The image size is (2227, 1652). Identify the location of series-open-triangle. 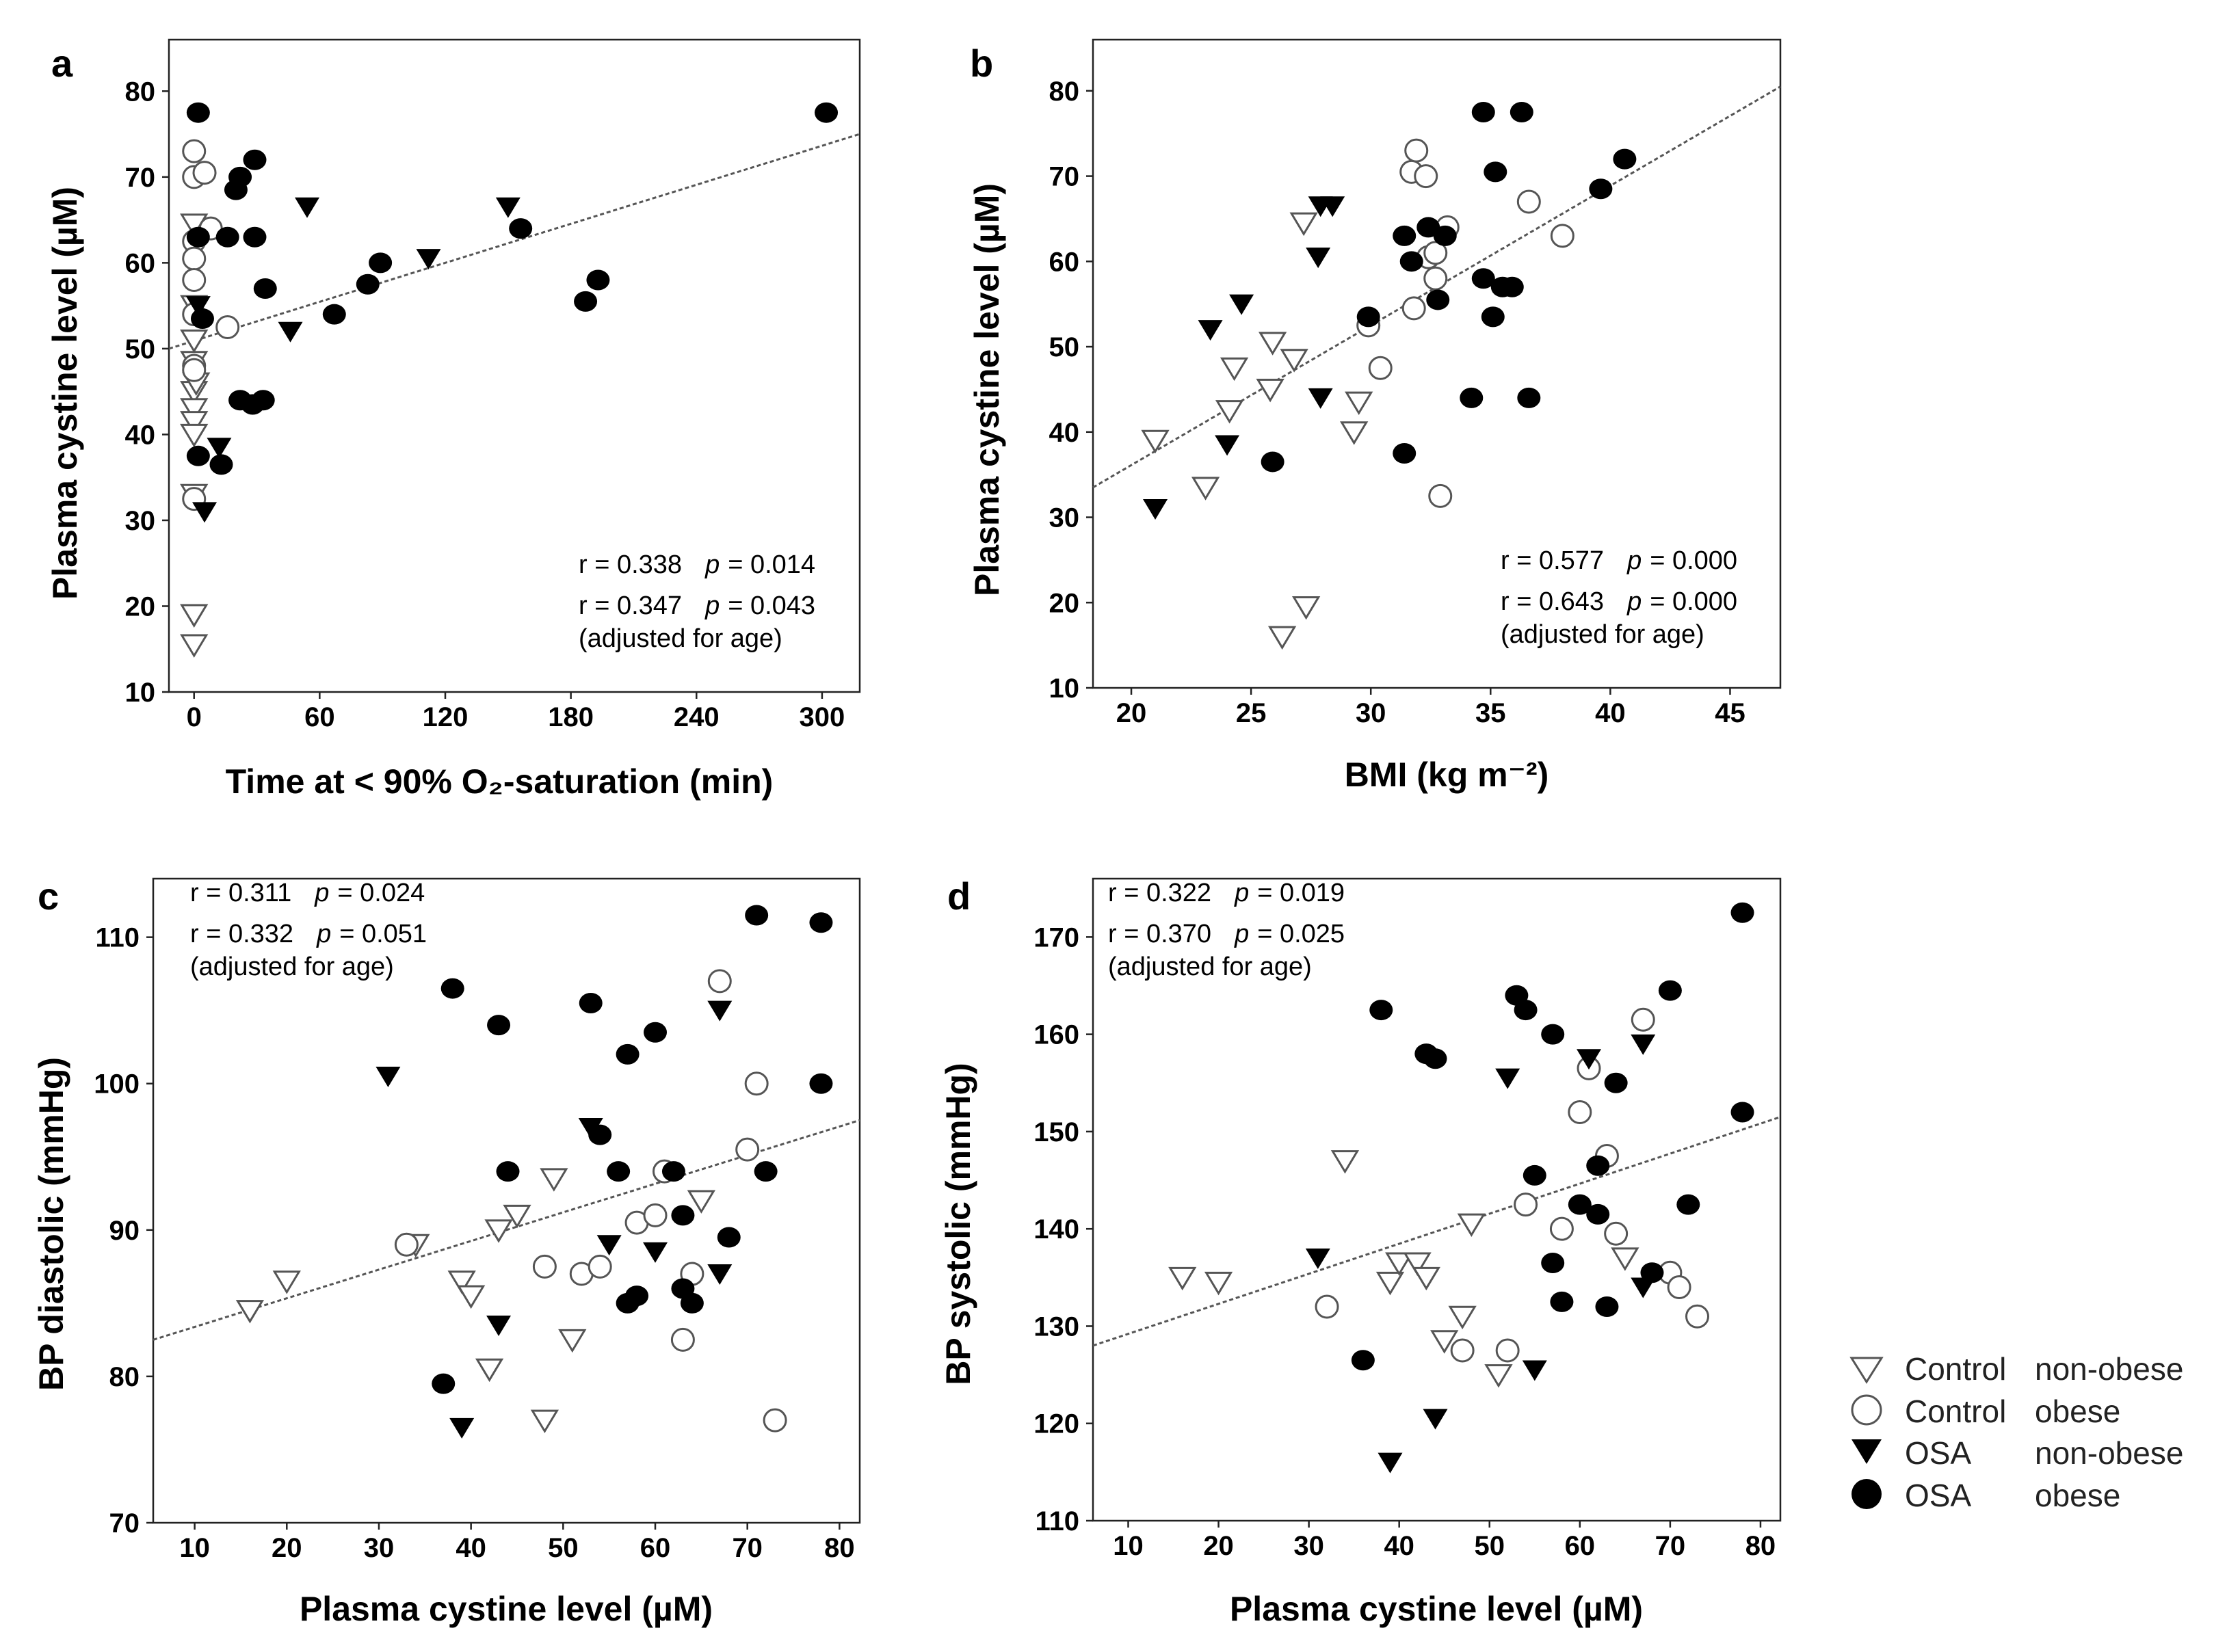
(1403, 1269).